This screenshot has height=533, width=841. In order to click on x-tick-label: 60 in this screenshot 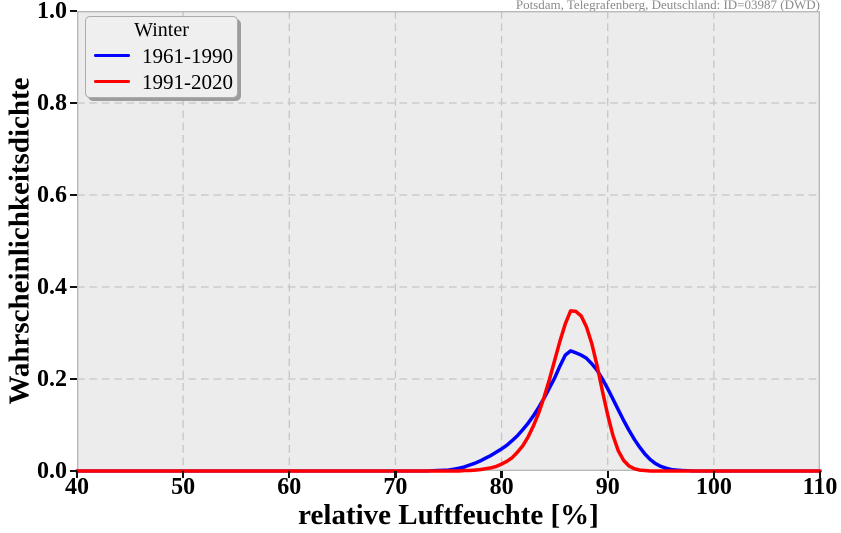, I will do `click(289, 487)`.